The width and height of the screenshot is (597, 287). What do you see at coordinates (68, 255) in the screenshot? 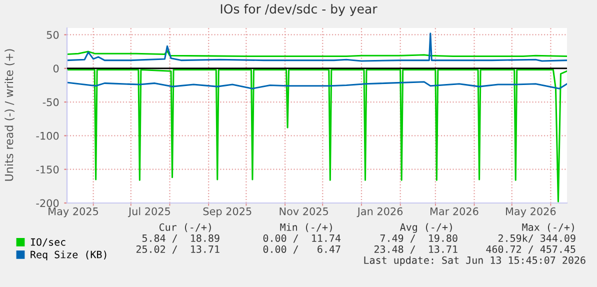
I see `legend-label: Req Size (KB)` at bounding box center [68, 255].